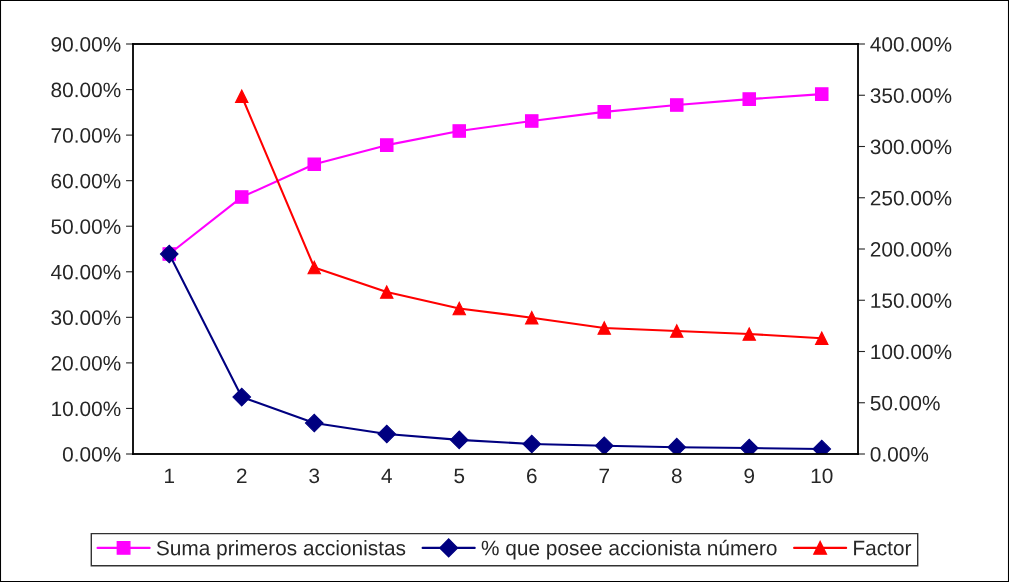 The height and width of the screenshot is (582, 1009). I want to click on y2-tick-label: 0.00%, so click(899, 454).